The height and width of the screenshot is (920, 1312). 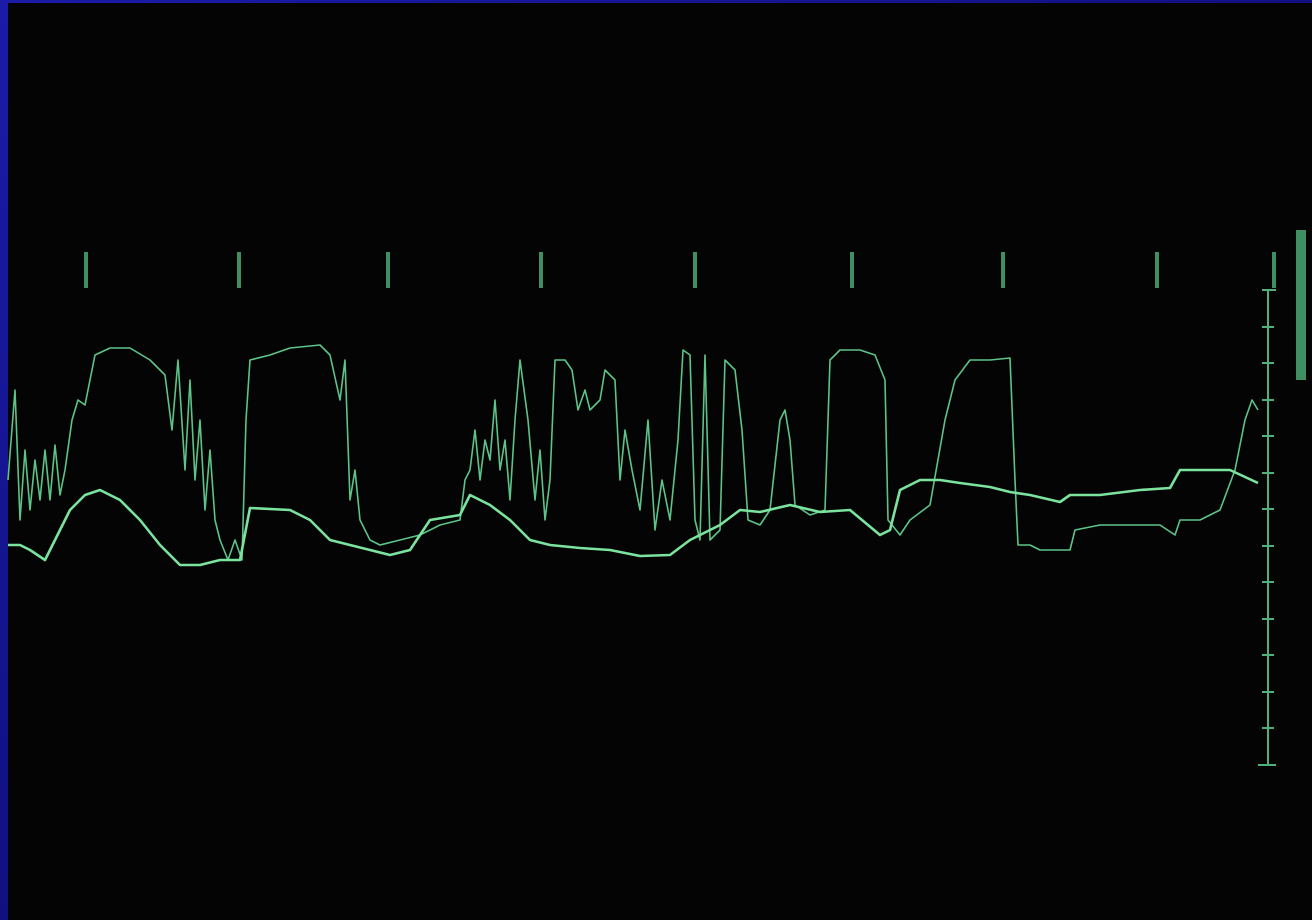 I want to click on right-axis, so click(x=1267, y=527).